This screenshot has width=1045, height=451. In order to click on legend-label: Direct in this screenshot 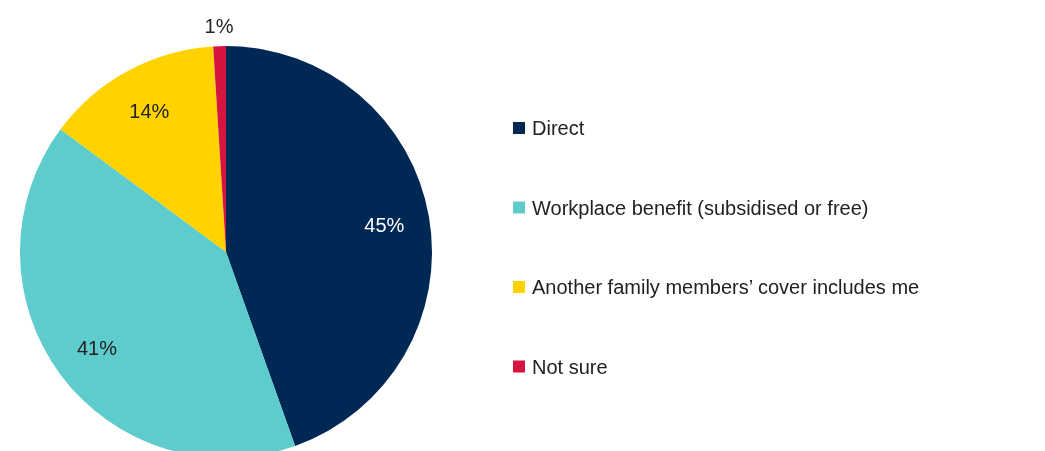, I will do `click(558, 128)`.